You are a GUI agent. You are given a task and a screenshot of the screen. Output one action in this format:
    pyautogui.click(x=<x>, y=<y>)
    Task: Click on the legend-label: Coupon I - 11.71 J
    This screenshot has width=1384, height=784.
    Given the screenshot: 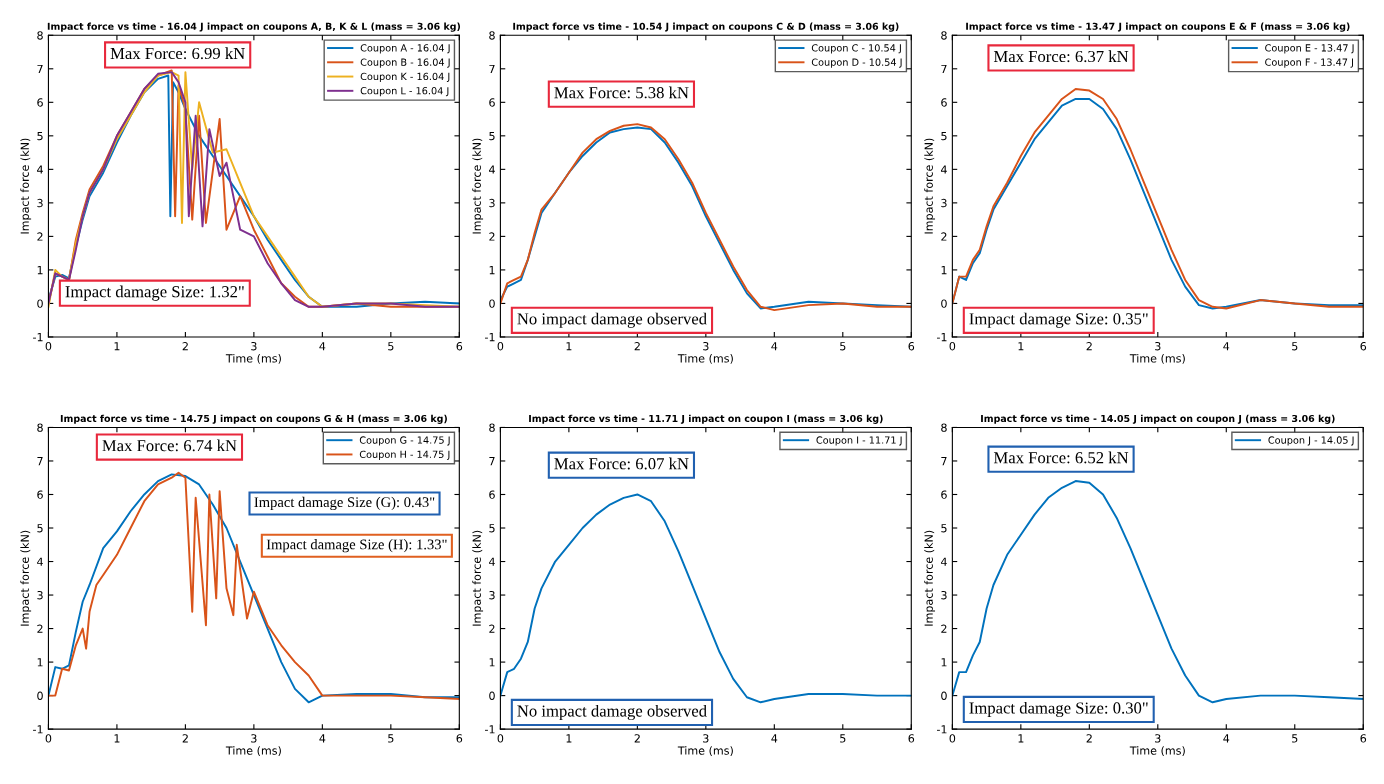 What is the action you would take?
    pyautogui.click(x=859, y=441)
    